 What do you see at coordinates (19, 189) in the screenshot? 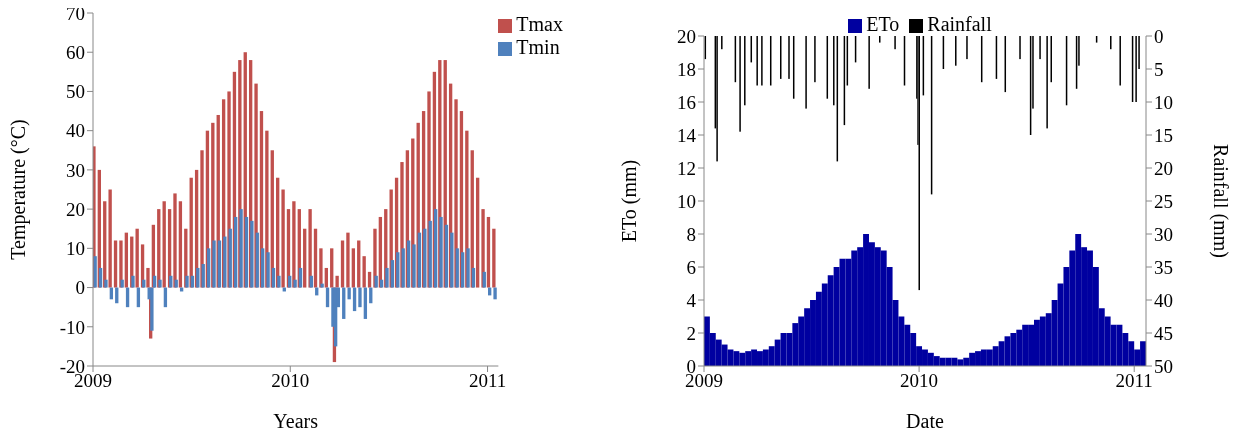
I see `y-axis-title: Temperature (°C)` at bounding box center [19, 189].